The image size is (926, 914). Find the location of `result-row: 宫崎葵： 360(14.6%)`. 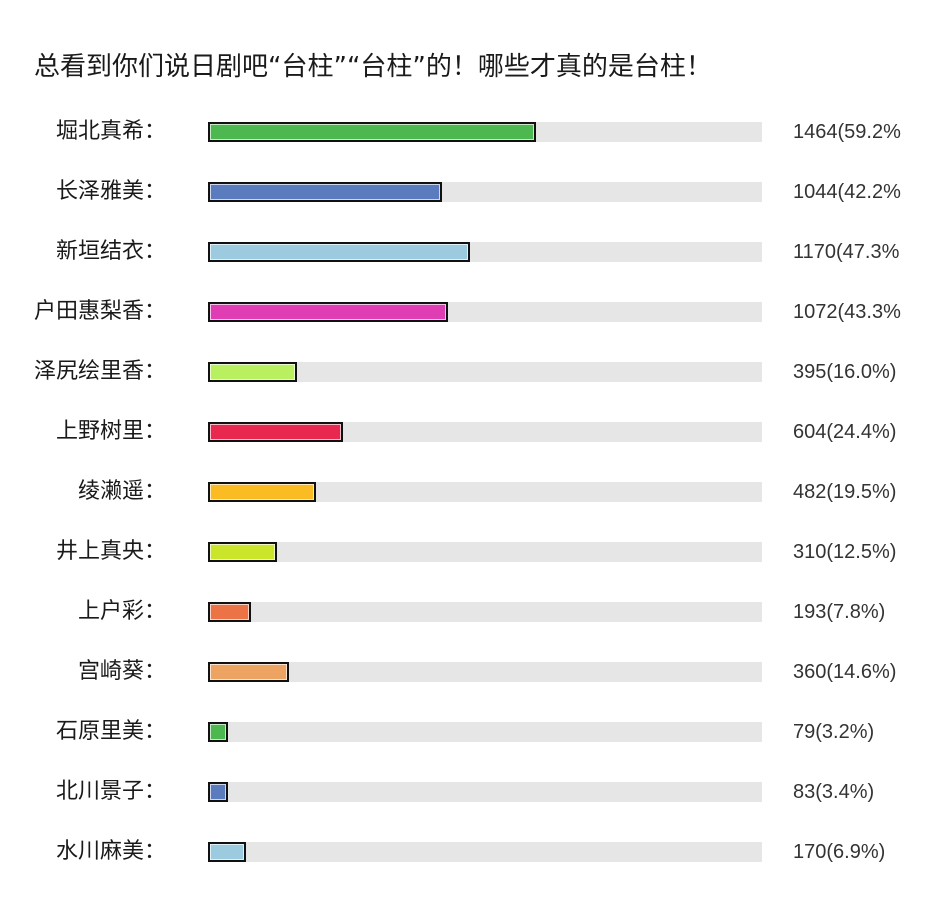

result-row: 宫崎葵： 360(14.6%) is located at coordinates (463, 672).